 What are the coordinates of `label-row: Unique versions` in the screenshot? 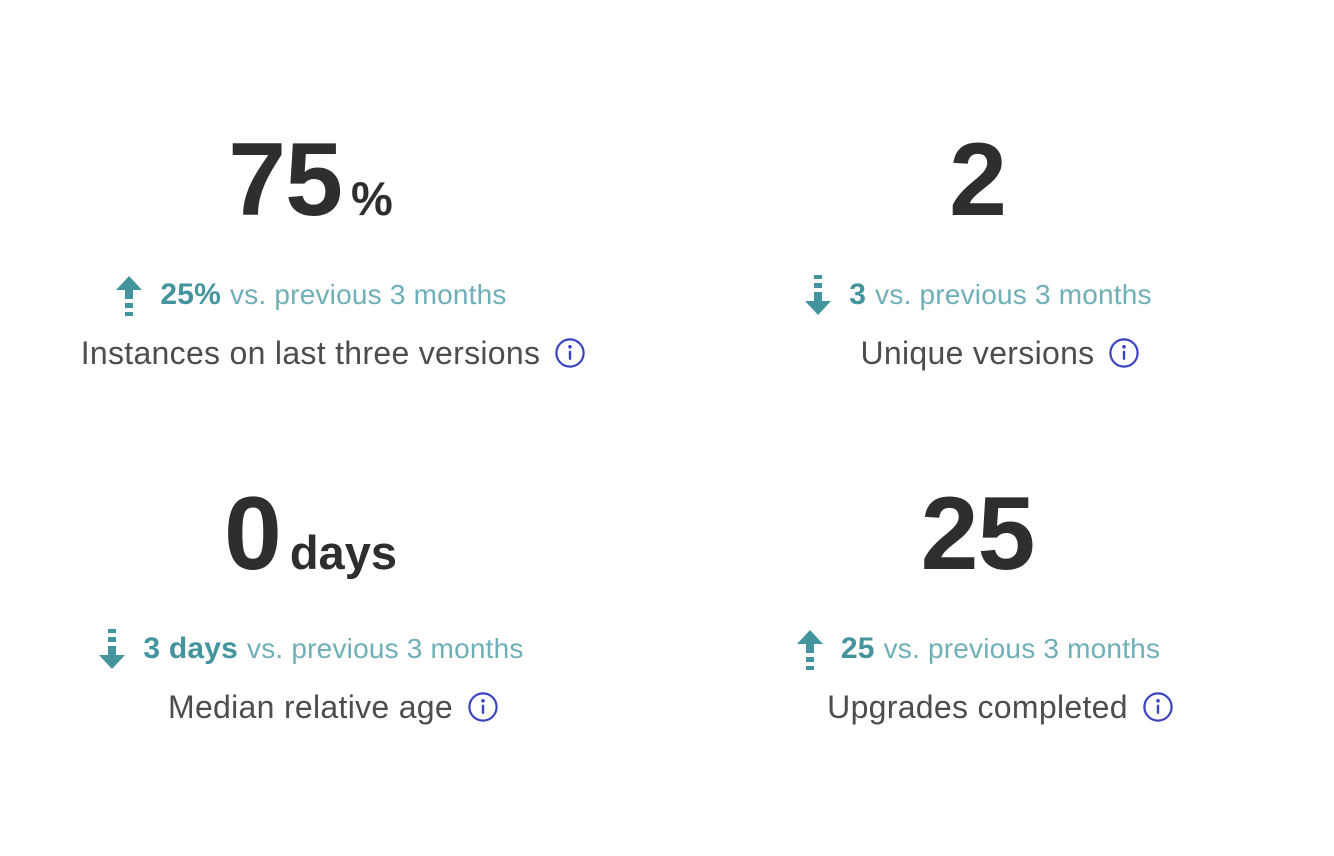 It's located at (1000, 353).